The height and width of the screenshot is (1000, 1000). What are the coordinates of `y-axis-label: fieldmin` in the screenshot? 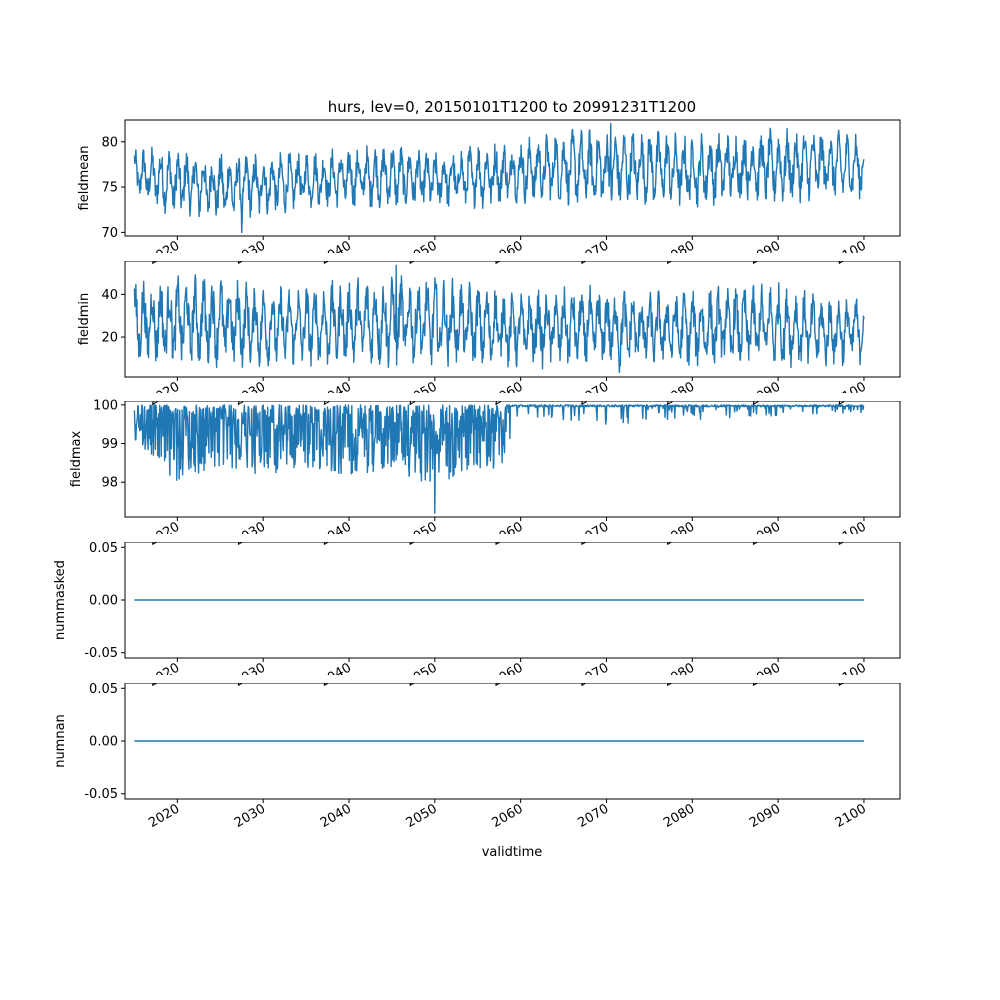 It's located at (84, 319).